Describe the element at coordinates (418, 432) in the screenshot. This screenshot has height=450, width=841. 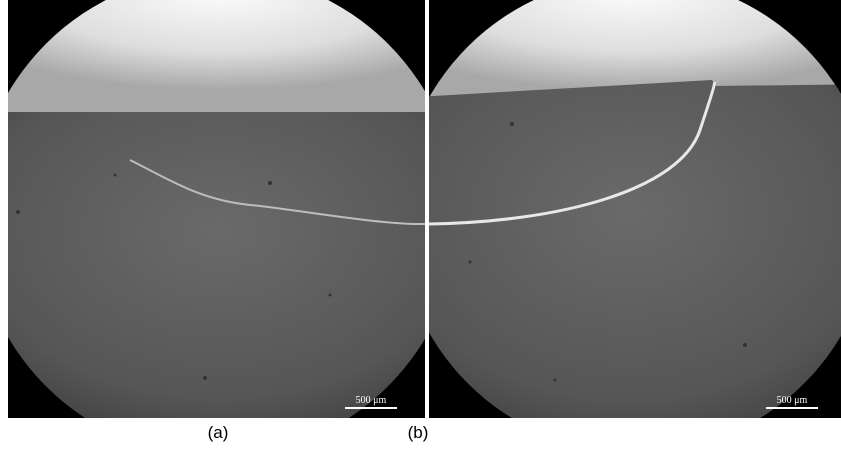
I see `panel-label: (b)` at that location.